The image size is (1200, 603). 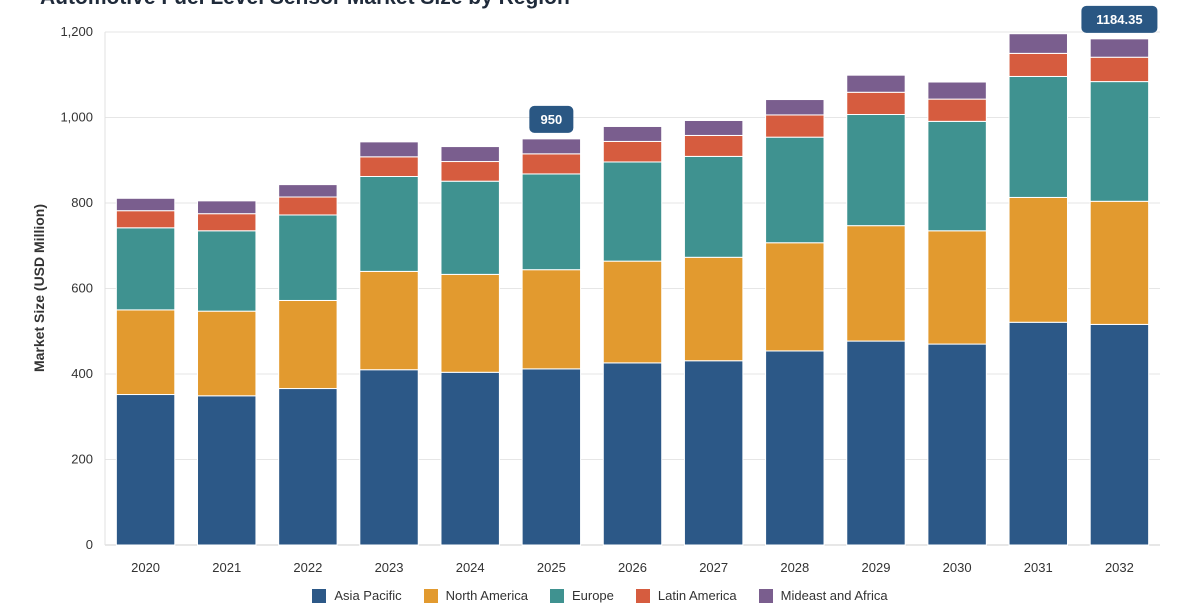 What do you see at coordinates (226, 567) in the screenshot?
I see `x-tick-label: 2021` at bounding box center [226, 567].